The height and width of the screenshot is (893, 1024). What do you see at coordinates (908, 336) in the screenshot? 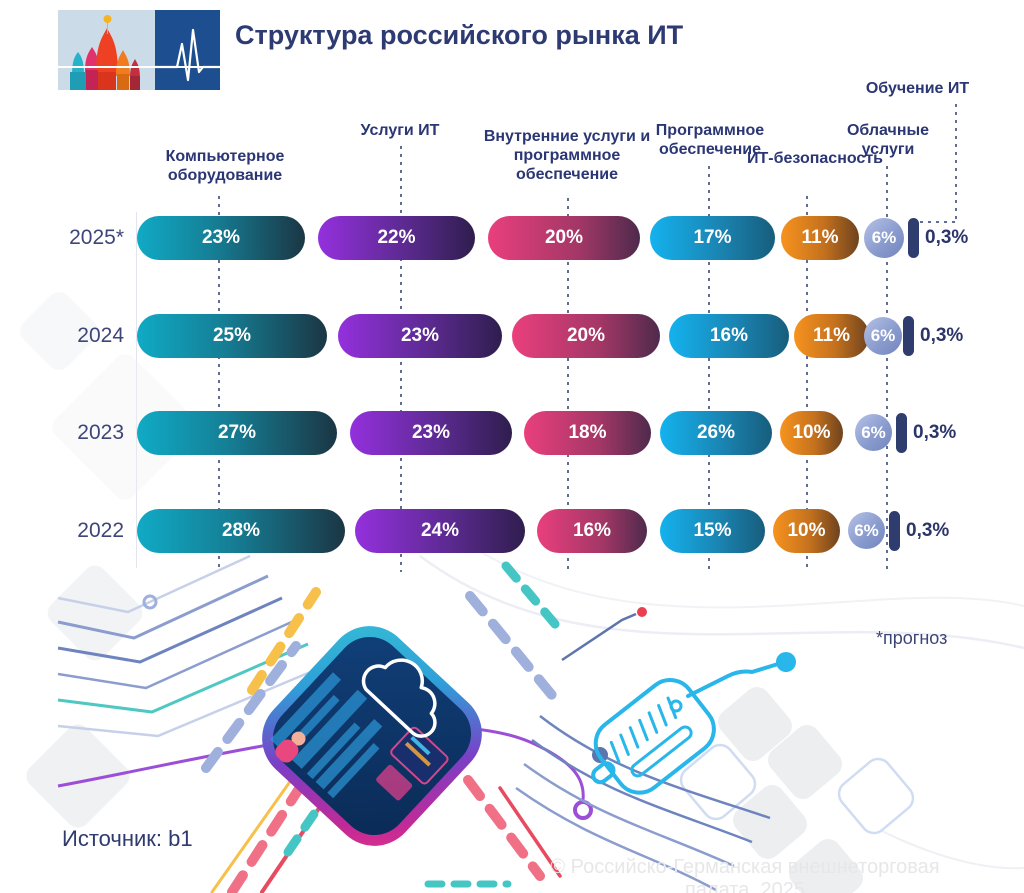
I see `bar-2024-it-training` at bounding box center [908, 336].